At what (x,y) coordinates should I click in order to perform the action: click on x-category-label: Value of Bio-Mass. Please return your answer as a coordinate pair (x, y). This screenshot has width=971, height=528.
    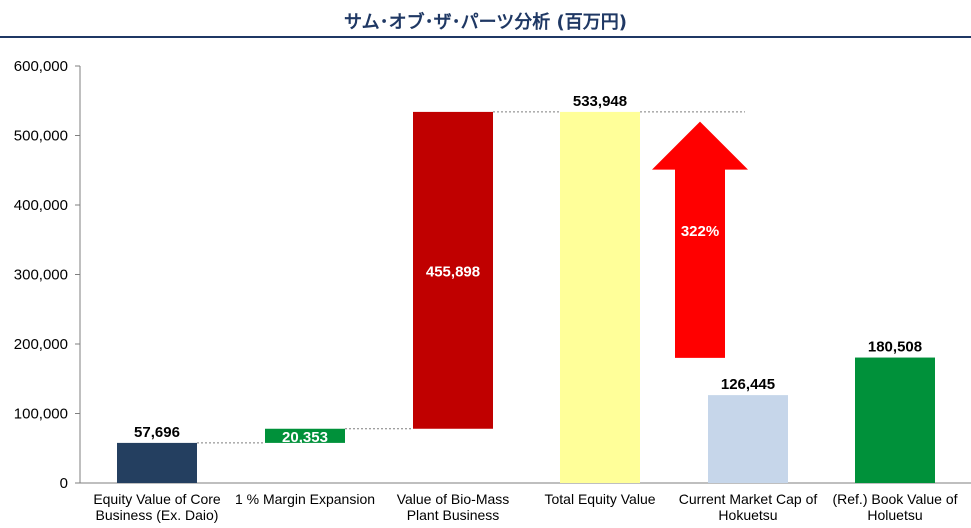
    Looking at the image, I should click on (453, 499).